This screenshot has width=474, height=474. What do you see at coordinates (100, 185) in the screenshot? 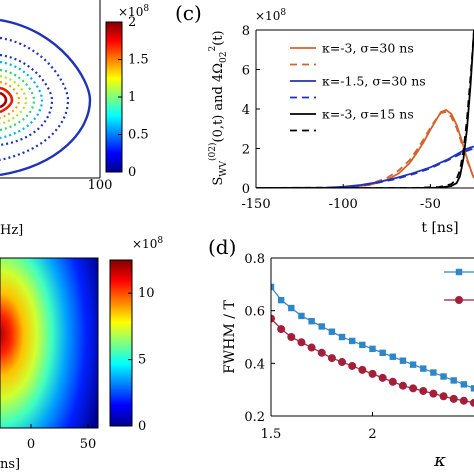
I see `contour-xtick-label: 100` at bounding box center [100, 185].